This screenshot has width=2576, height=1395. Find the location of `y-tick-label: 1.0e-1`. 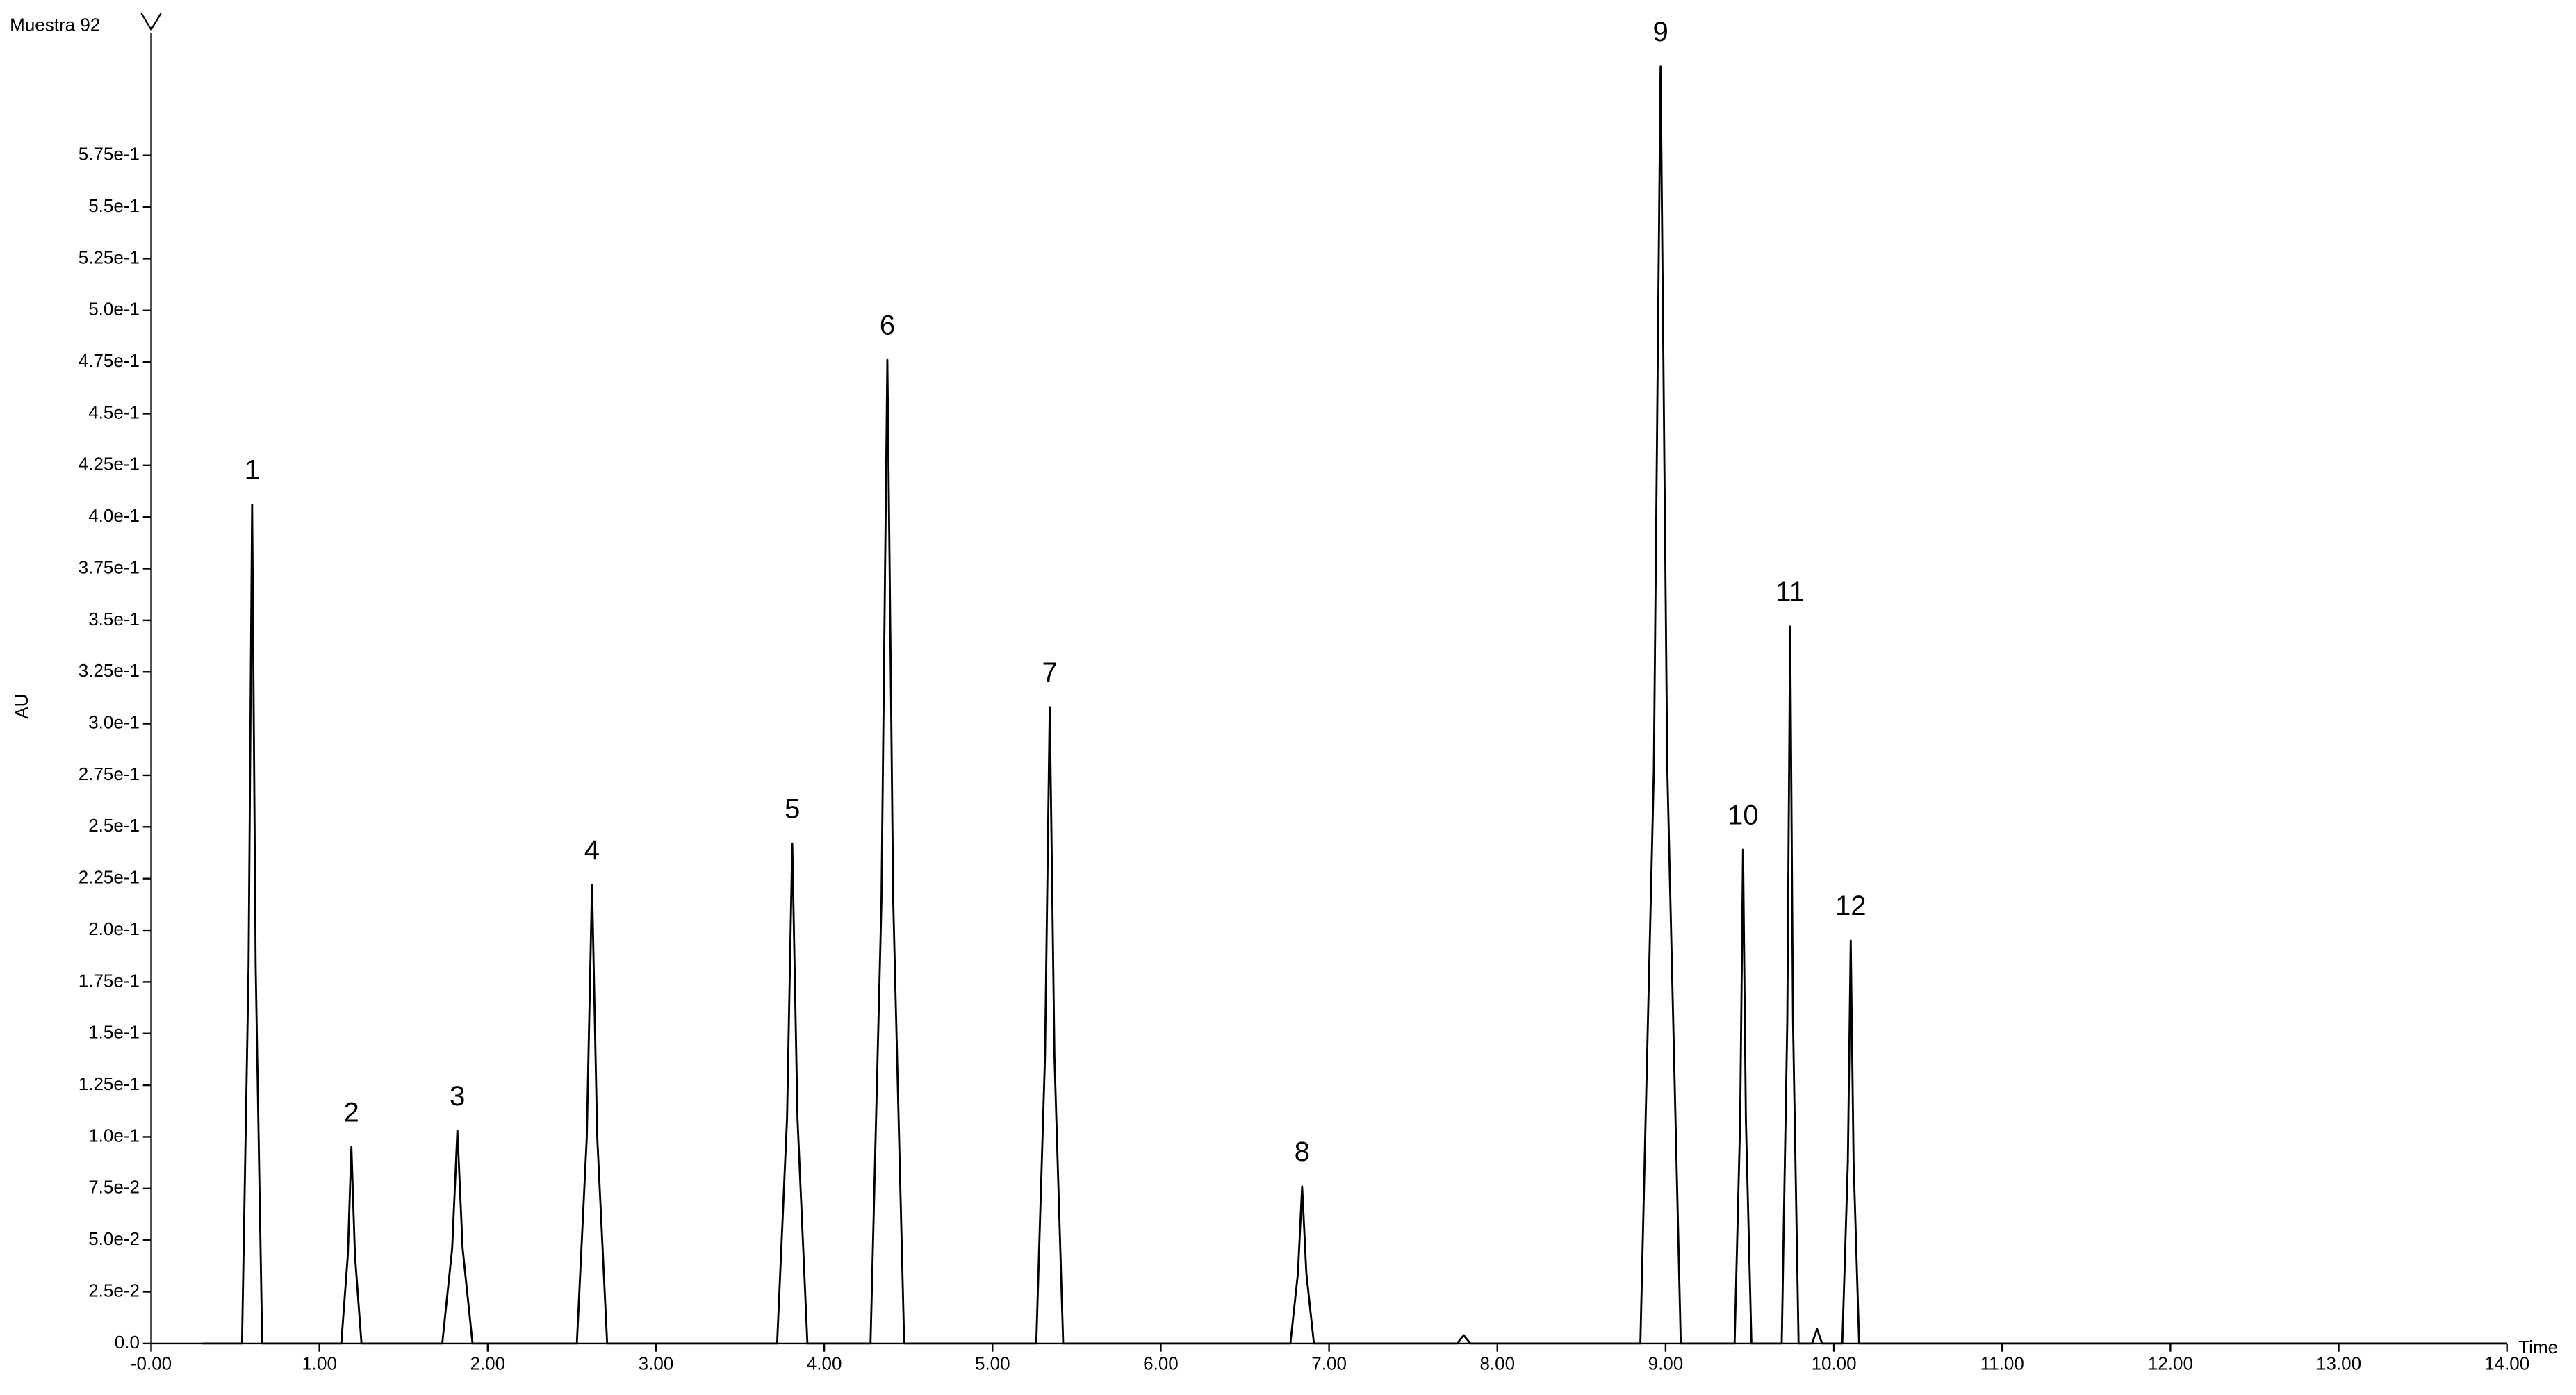

y-tick-label: 1.0e-1 is located at coordinates (114, 1135).